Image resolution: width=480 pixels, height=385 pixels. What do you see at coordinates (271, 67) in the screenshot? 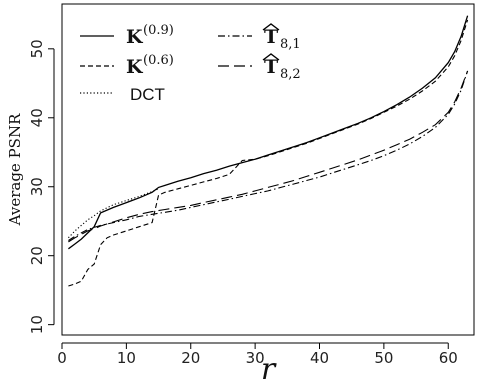
I see `legend-label-t82: T` at bounding box center [271, 67].